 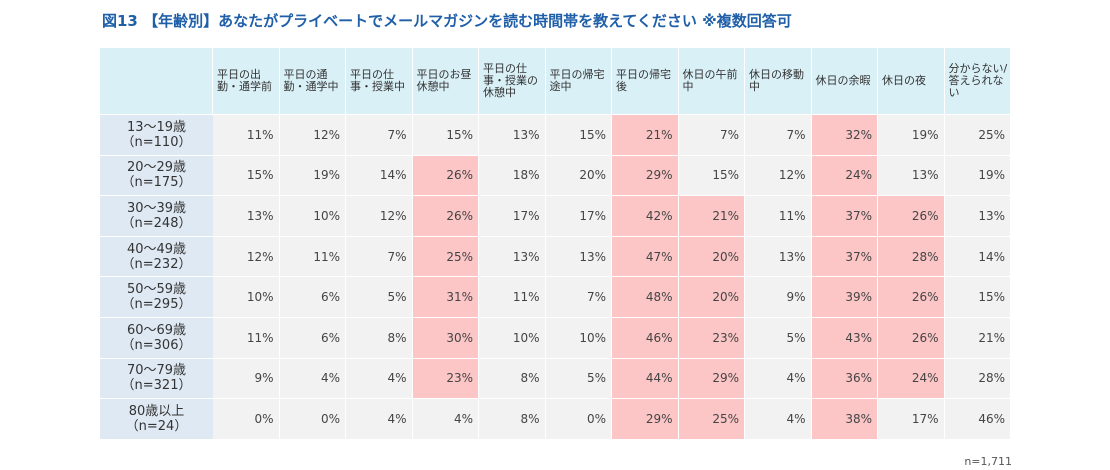 What do you see at coordinates (246, 81) in the screenshot?
I see `column-header: 平日の出勤・通学前` at bounding box center [246, 81].